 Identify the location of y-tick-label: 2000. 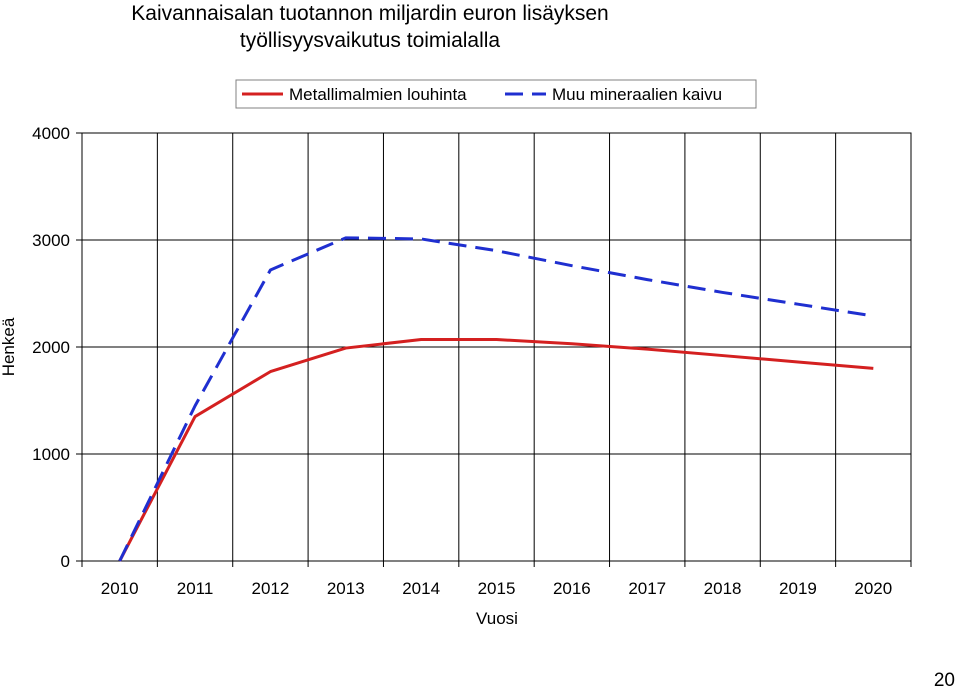
(51, 347).